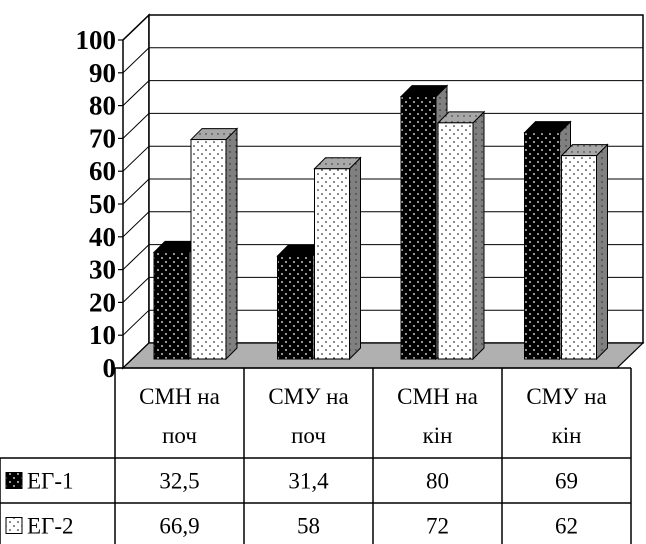  Describe the element at coordinates (102, 237) in the screenshot. I see `y-tick-label: 40` at that location.